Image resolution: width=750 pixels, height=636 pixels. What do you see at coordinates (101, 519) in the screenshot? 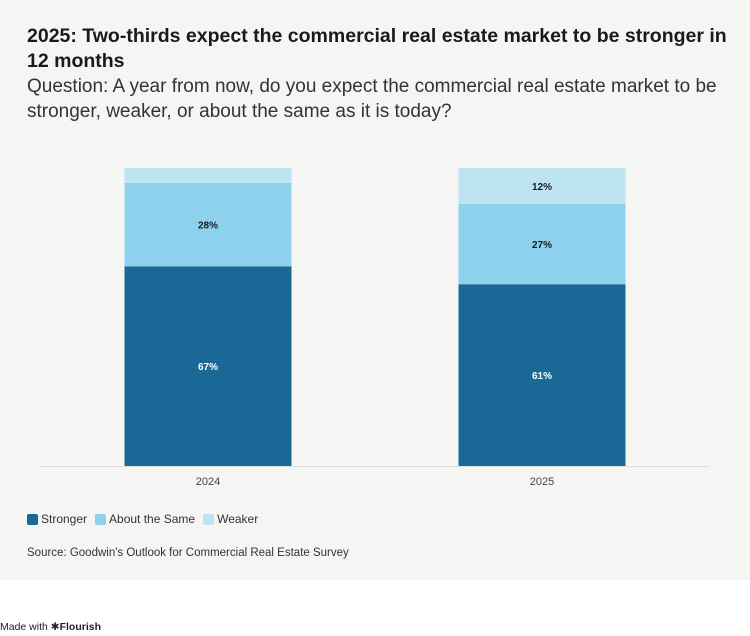
I see `legend-swatch-about-the-same` at bounding box center [101, 519].